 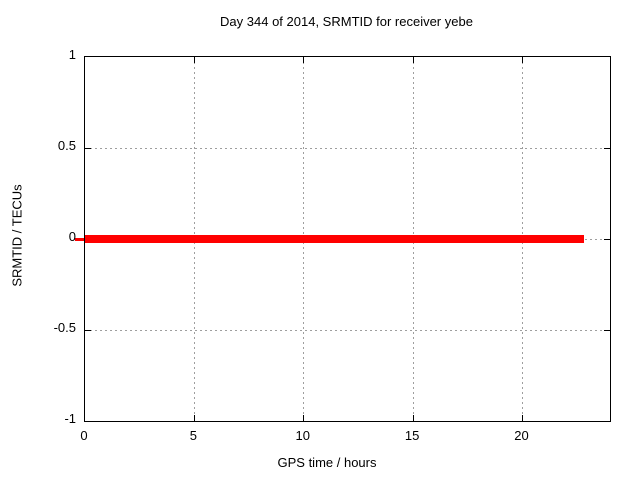 I want to click on data-line-srmtid, so click(x=334, y=239).